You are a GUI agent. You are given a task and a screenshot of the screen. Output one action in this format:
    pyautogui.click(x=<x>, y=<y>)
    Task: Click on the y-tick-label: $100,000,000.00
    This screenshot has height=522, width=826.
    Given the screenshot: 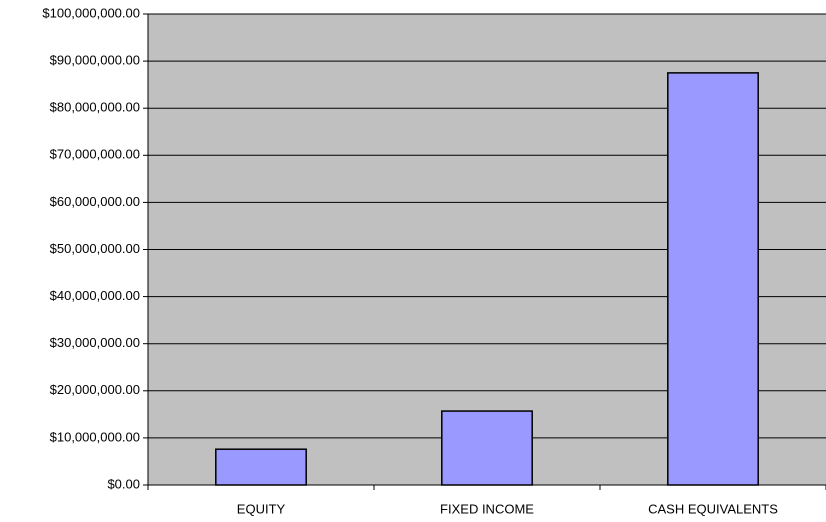 What is the action you would take?
    pyautogui.click(x=91, y=12)
    